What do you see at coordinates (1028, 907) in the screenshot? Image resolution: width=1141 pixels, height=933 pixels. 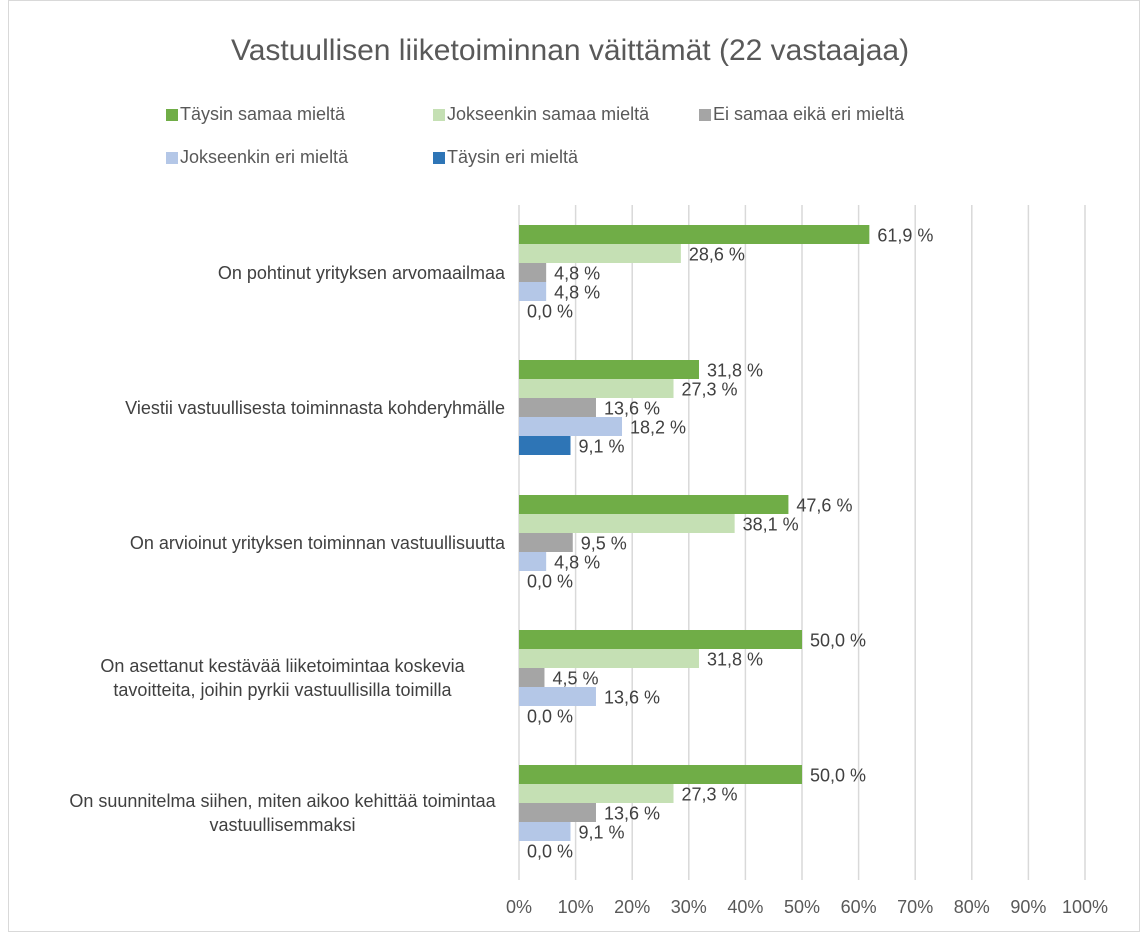 I see `x-tick-label: 90%` at bounding box center [1028, 907].